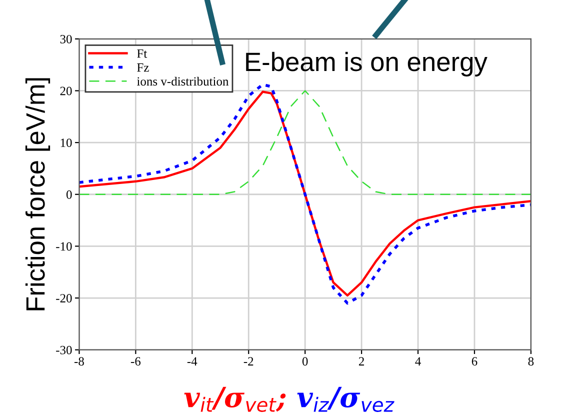  What do you see at coordinates (79, 361) in the screenshot?
I see `x-tick-label: -8` at bounding box center [79, 361].